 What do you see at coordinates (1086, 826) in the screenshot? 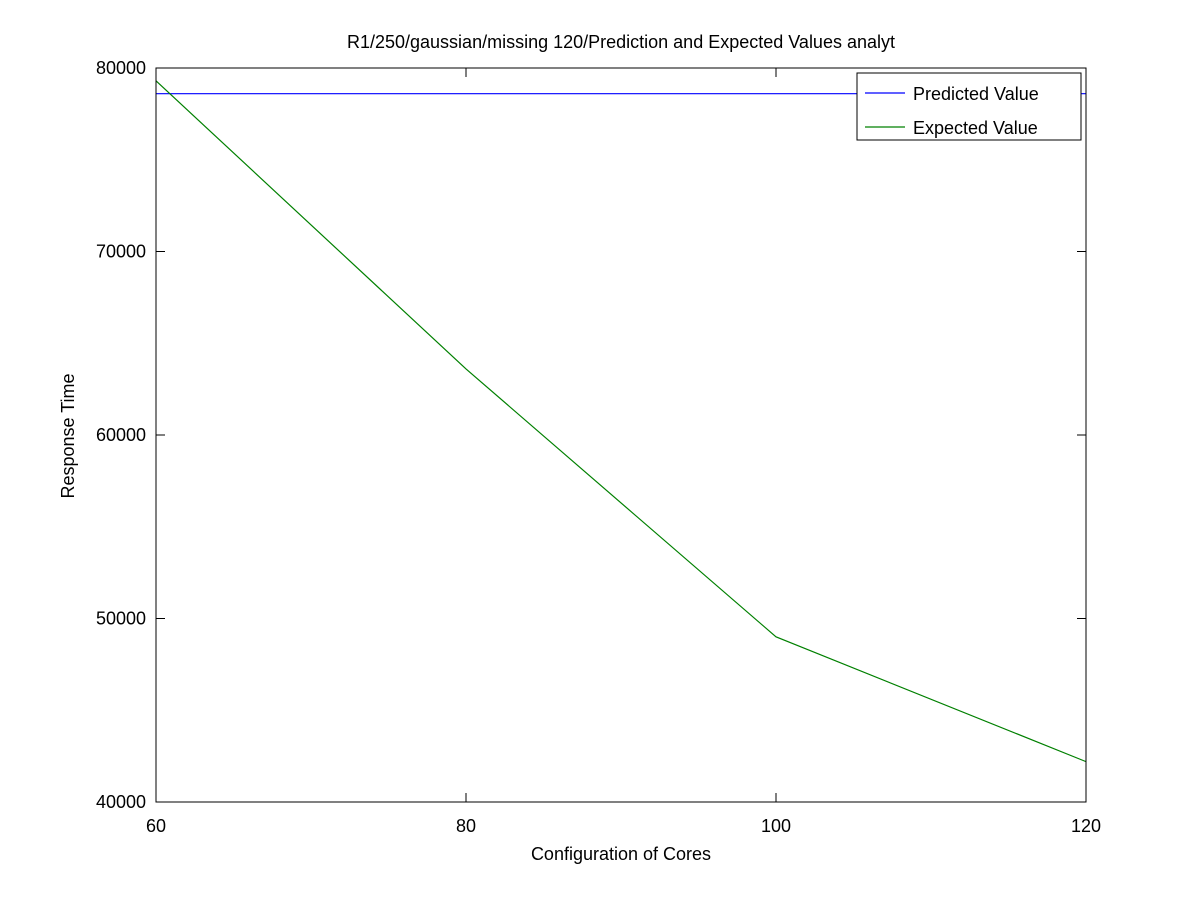
I see `x-tick-label-4: 120` at bounding box center [1086, 826].